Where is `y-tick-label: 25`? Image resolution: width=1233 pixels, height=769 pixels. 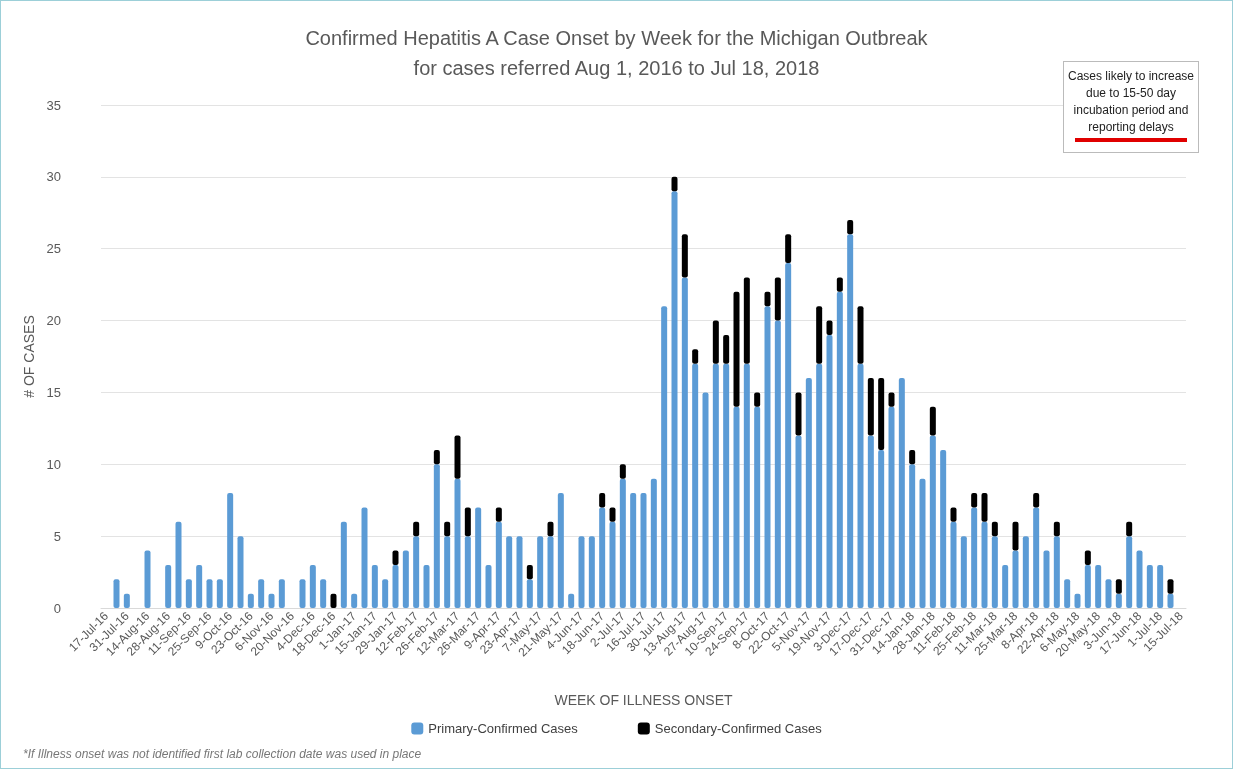 y-tick-label: 25 is located at coordinates (53, 249).